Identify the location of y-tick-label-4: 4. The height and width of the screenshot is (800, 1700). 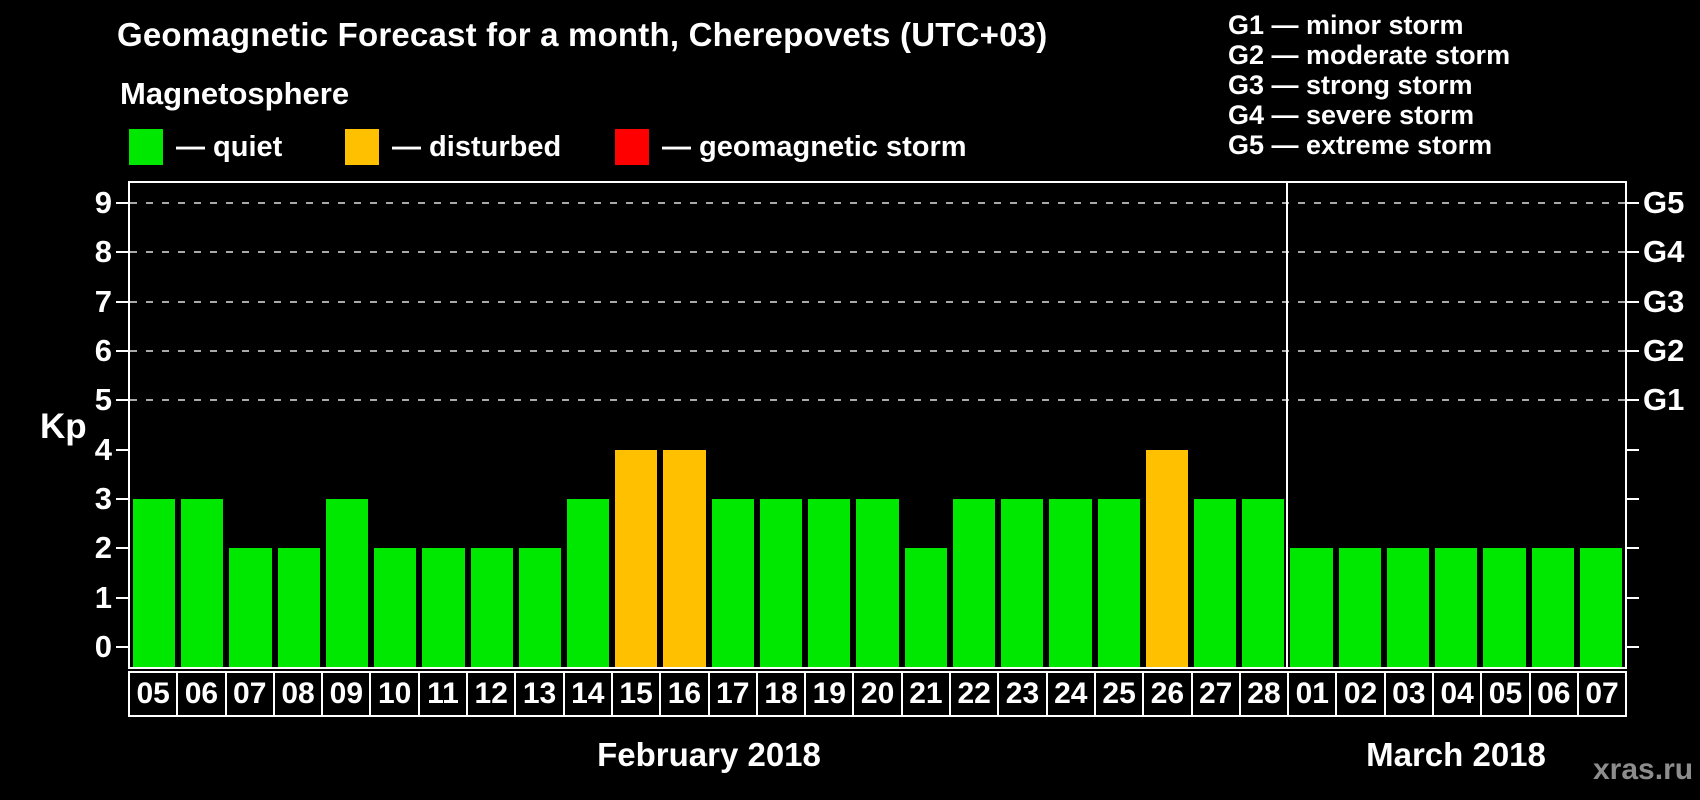
(103, 449).